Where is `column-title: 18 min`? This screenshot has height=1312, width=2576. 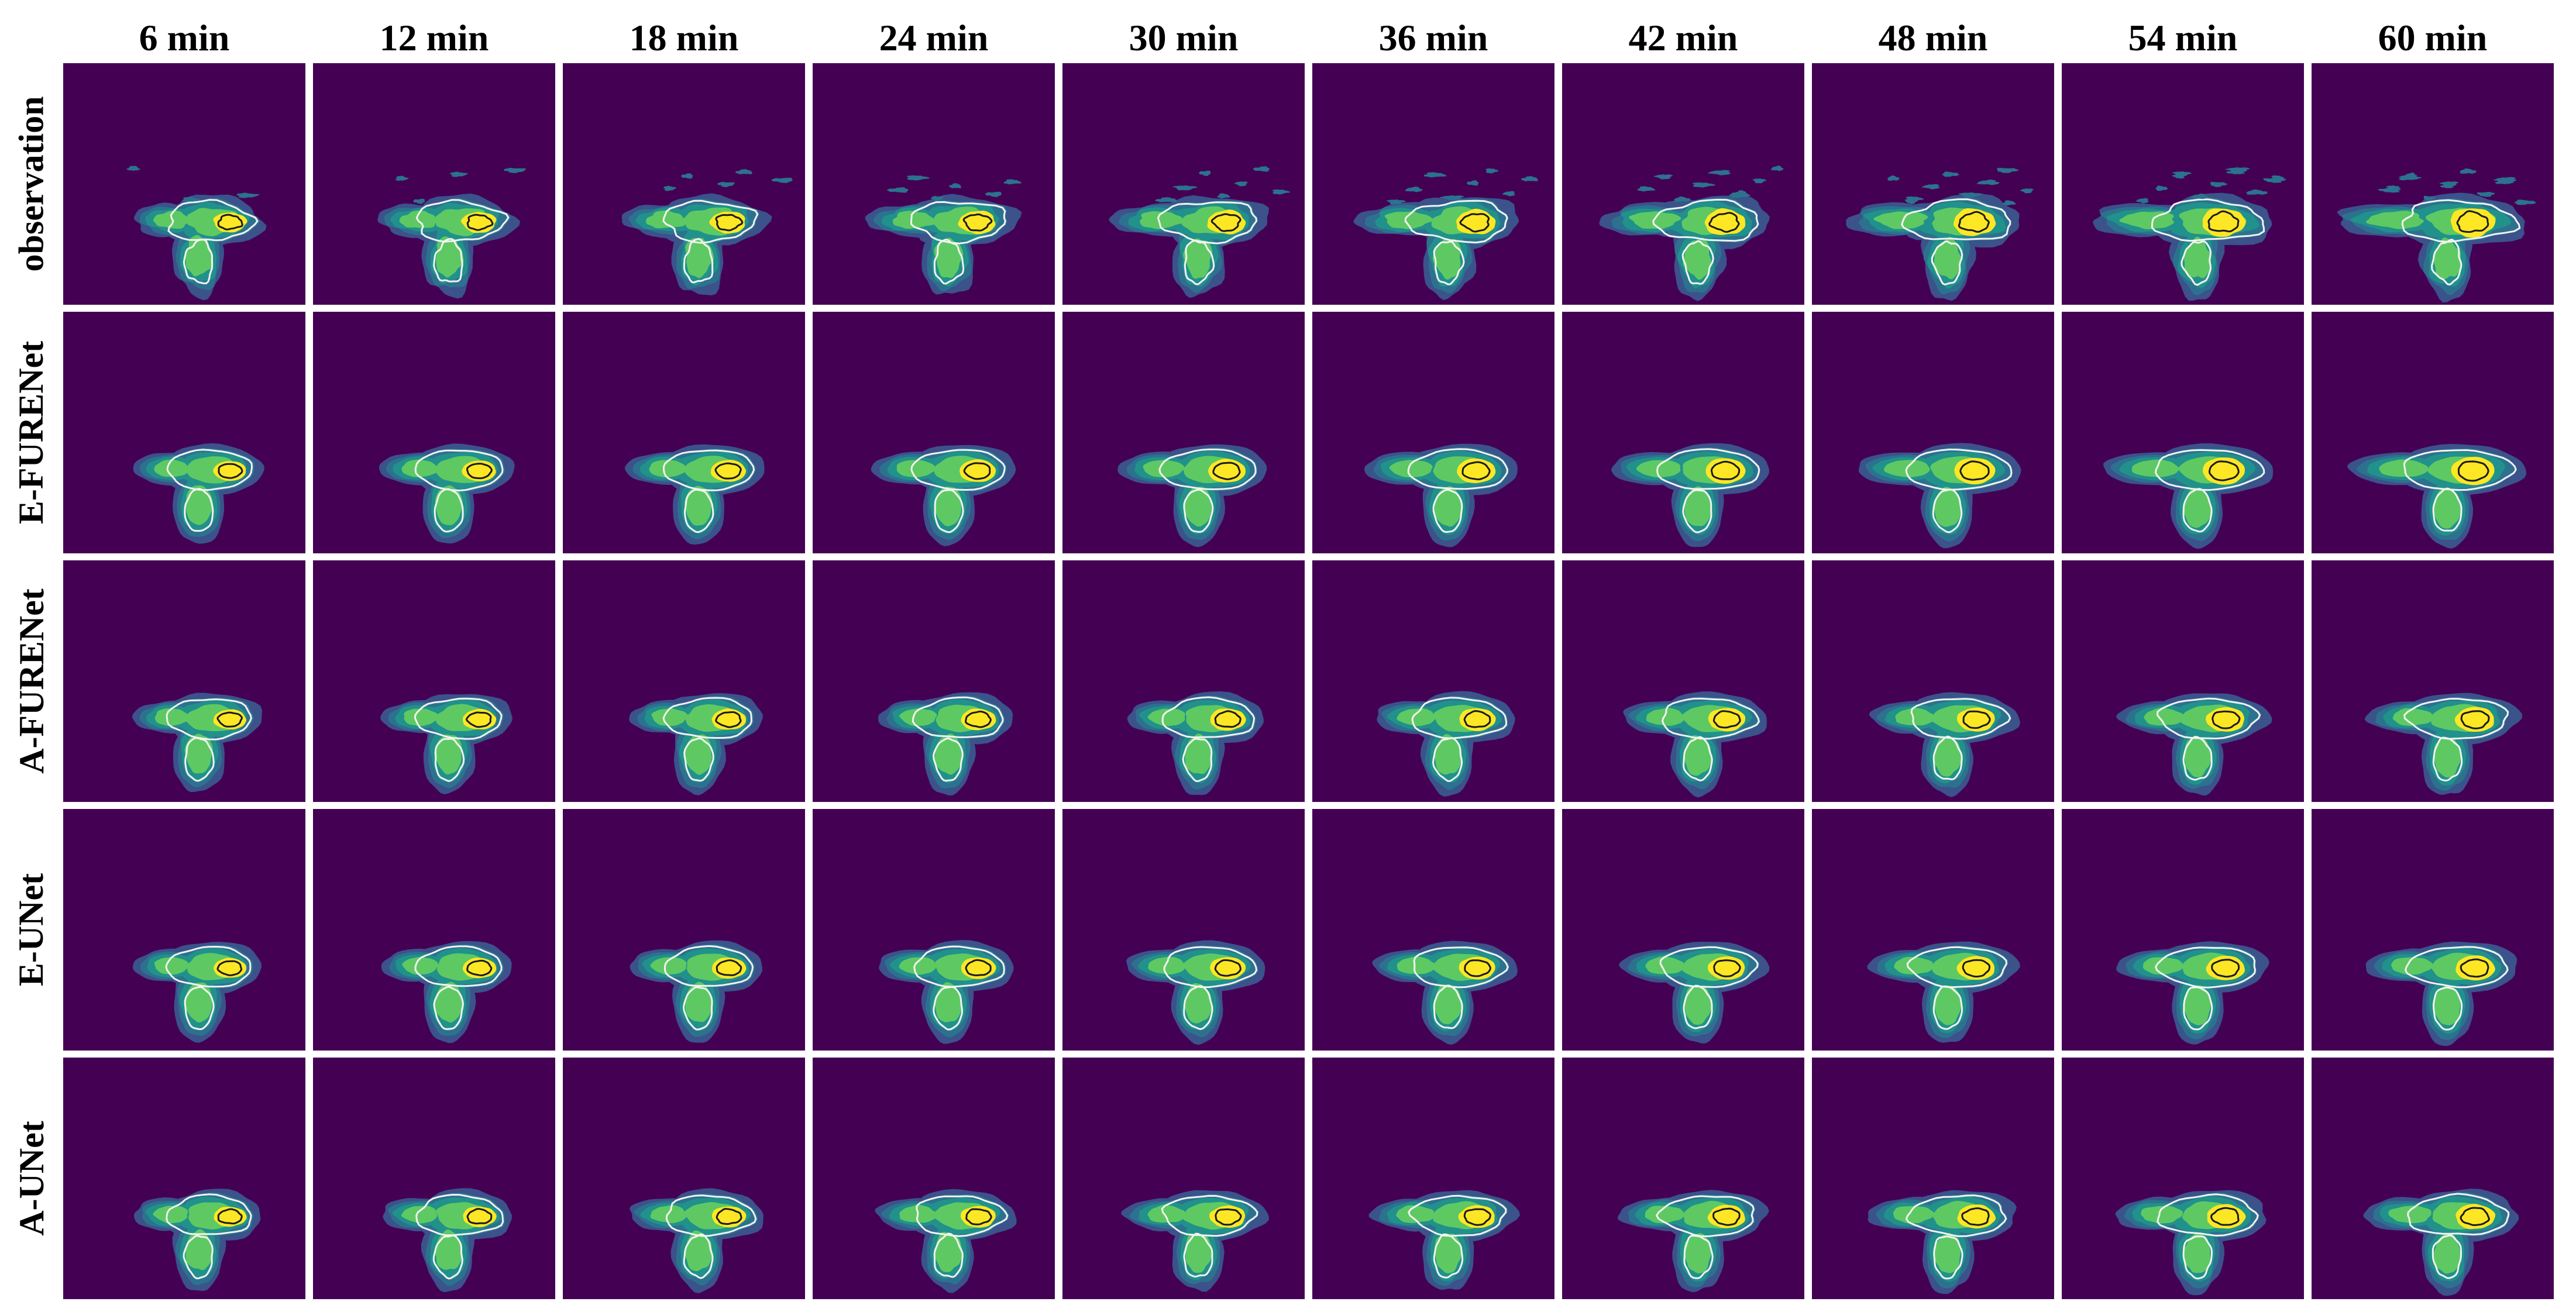 column-title: 18 min is located at coordinates (684, 37).